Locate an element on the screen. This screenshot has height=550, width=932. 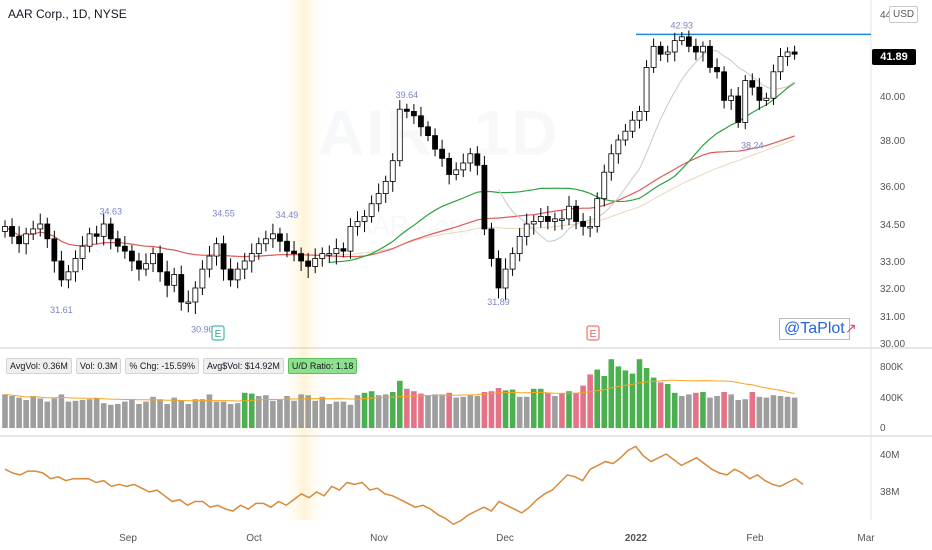
currency-button: USD is located at coordinates (904, 14).